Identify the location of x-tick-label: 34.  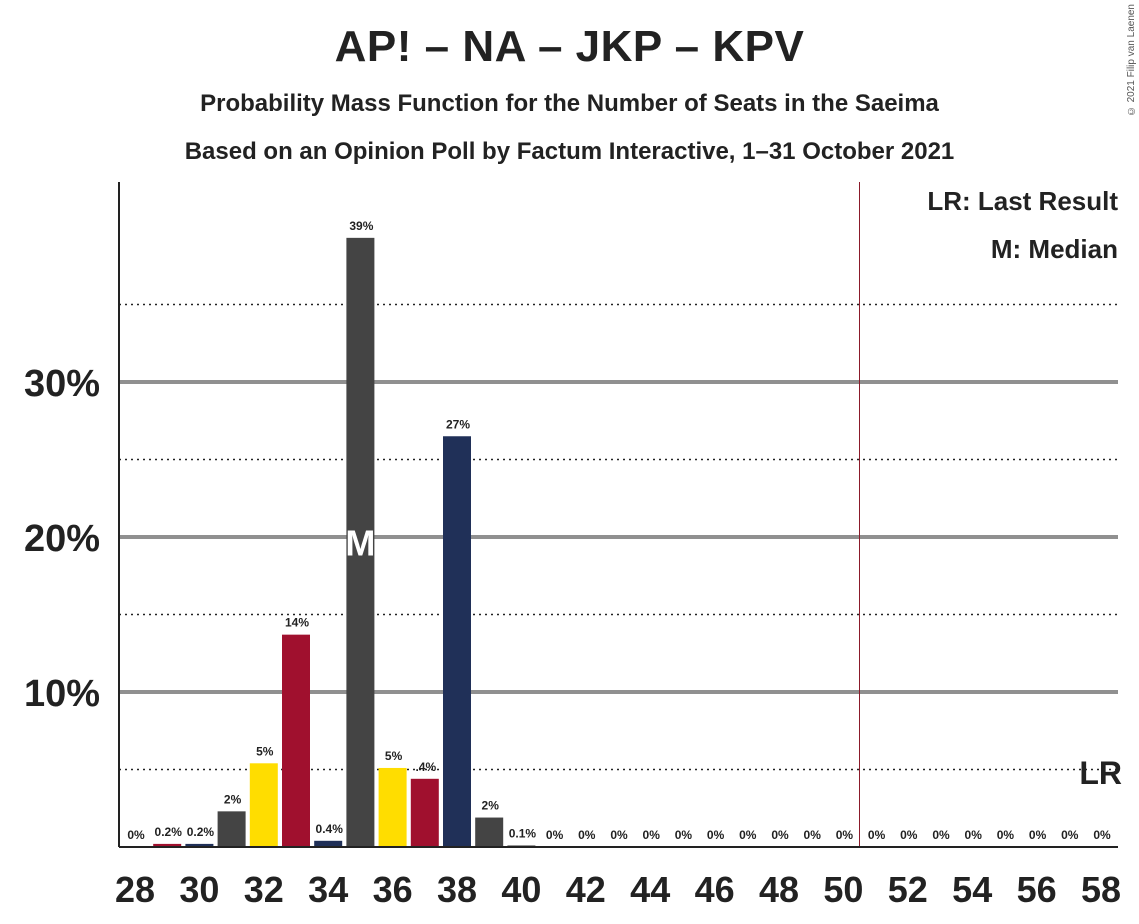
(328, 889).